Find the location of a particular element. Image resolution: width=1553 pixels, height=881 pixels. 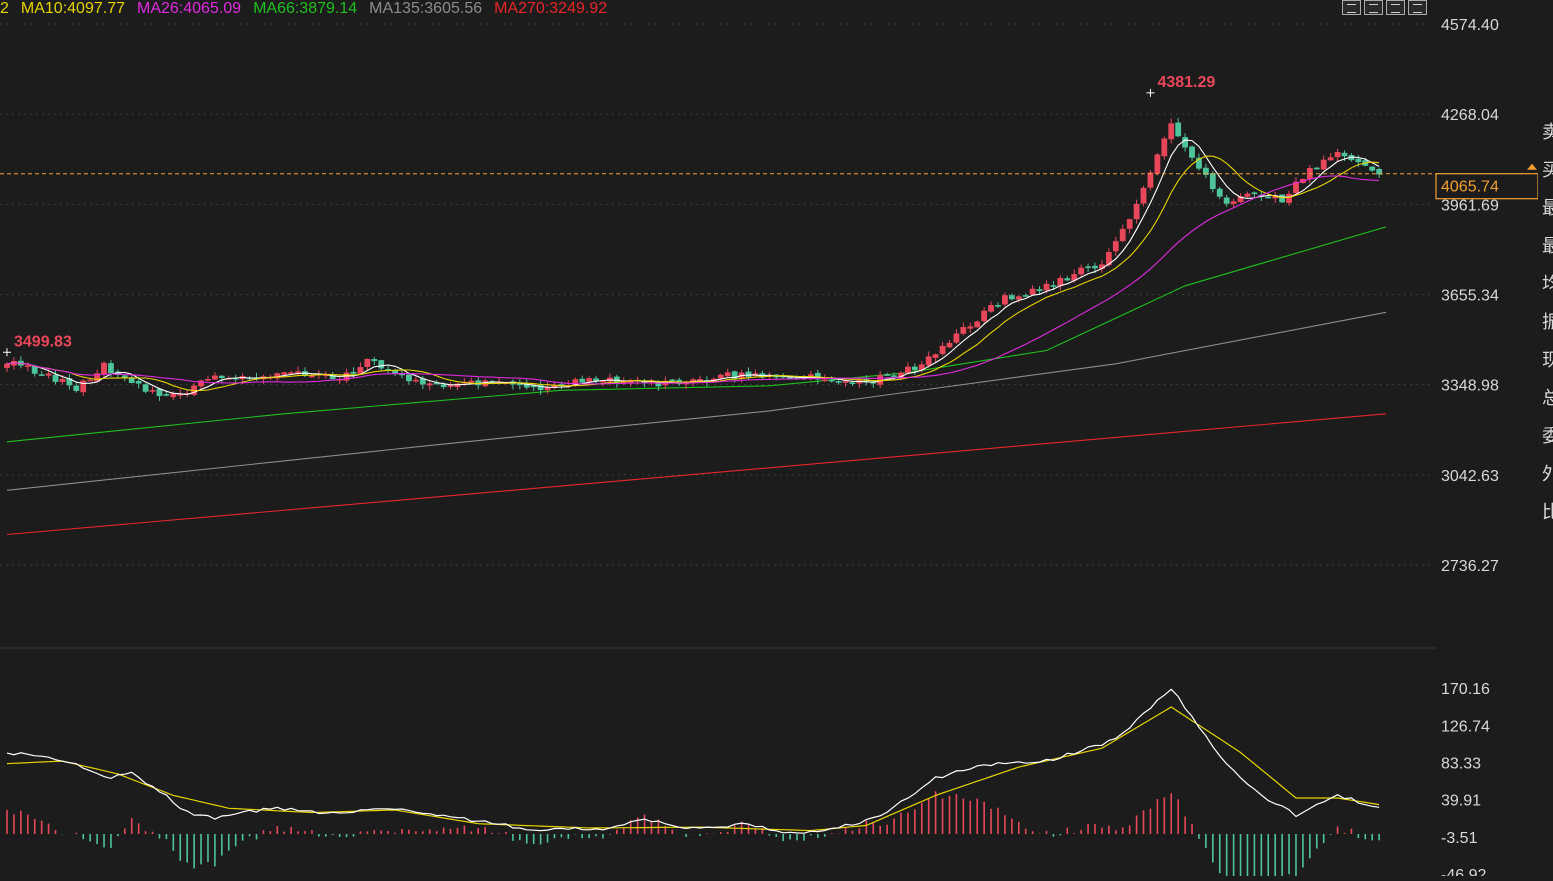

side-panel-label-9: 外 is located at coordinates (1547, 474).